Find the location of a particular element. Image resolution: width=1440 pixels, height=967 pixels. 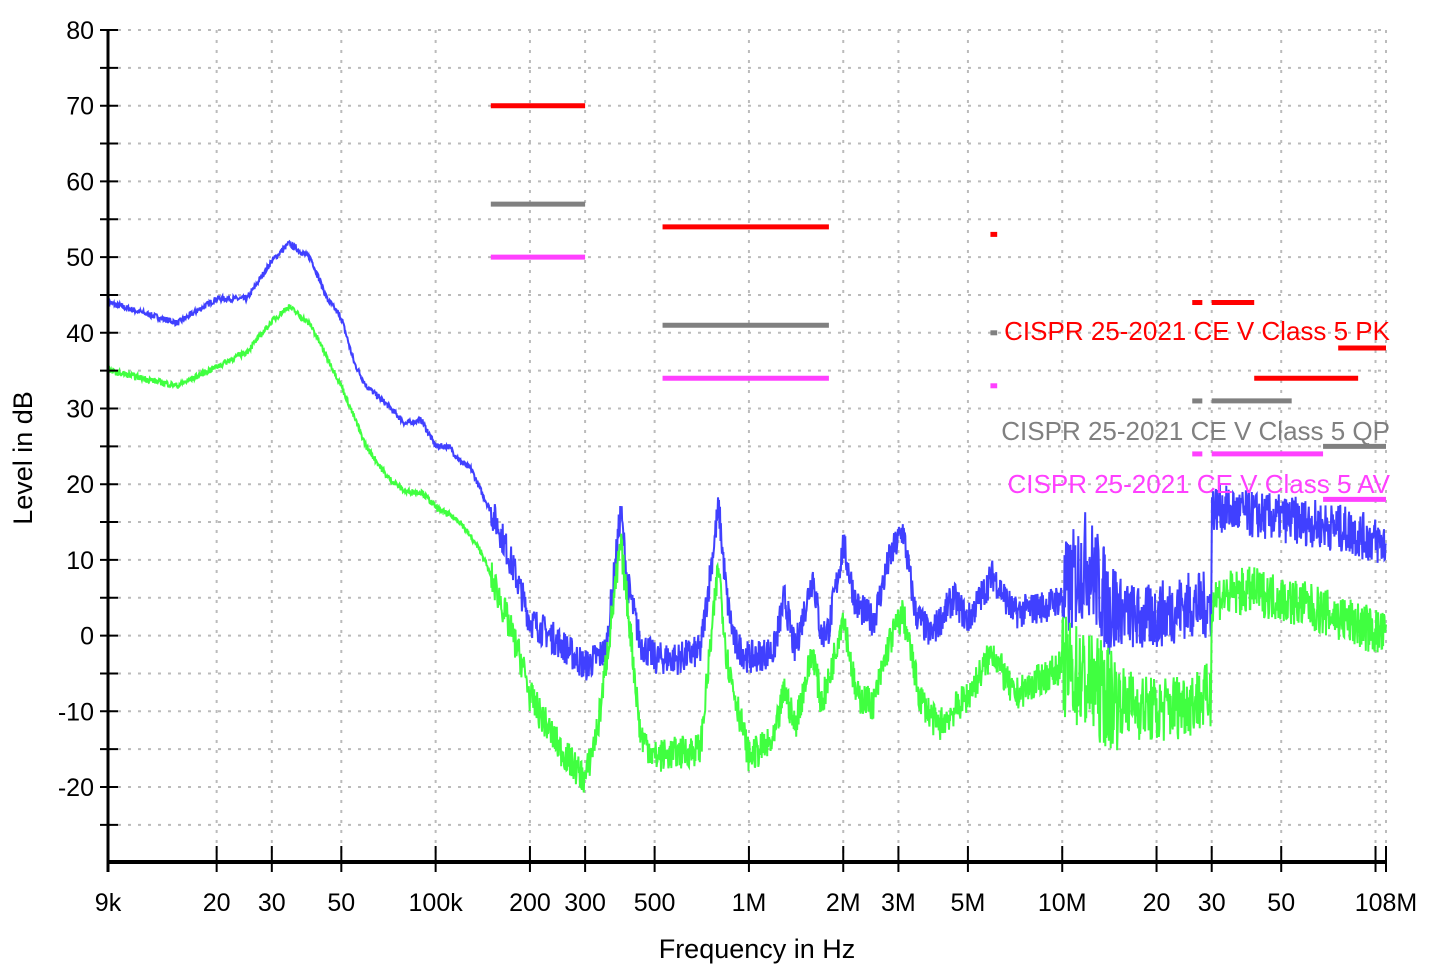

y-axis-title: Level in dB is located at coordinates (23, 458).